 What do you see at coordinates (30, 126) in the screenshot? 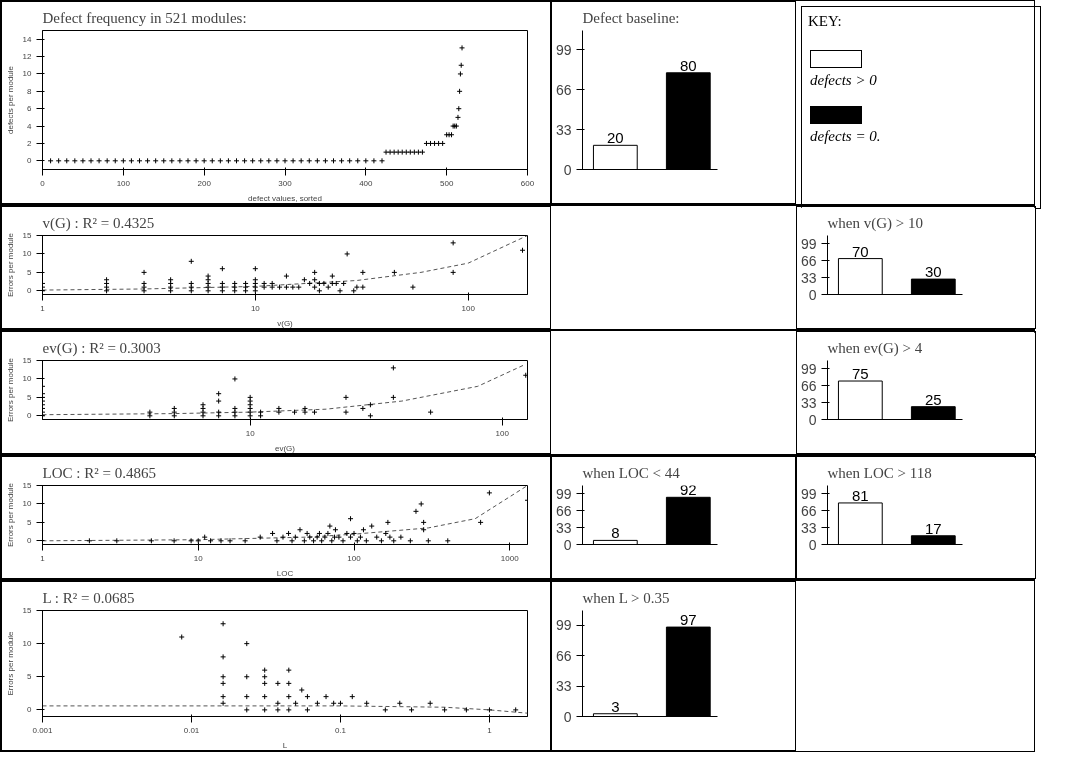
I see `y-tick-label: 4` at bounding box center [30, 126].